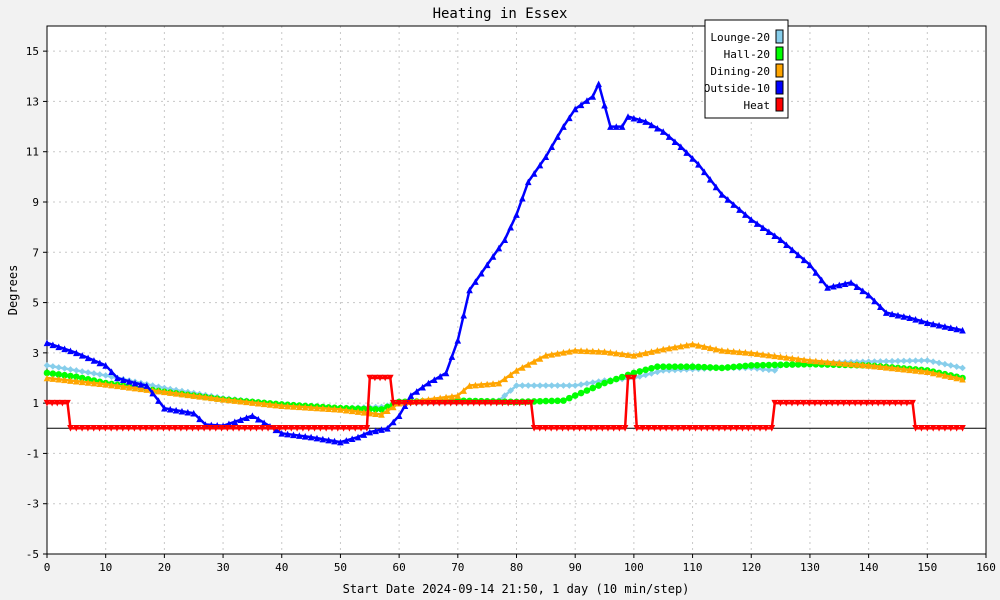 This screenshot has width=1000, height=600. I want to click on x-tick-label: 140, so click(869, 567).